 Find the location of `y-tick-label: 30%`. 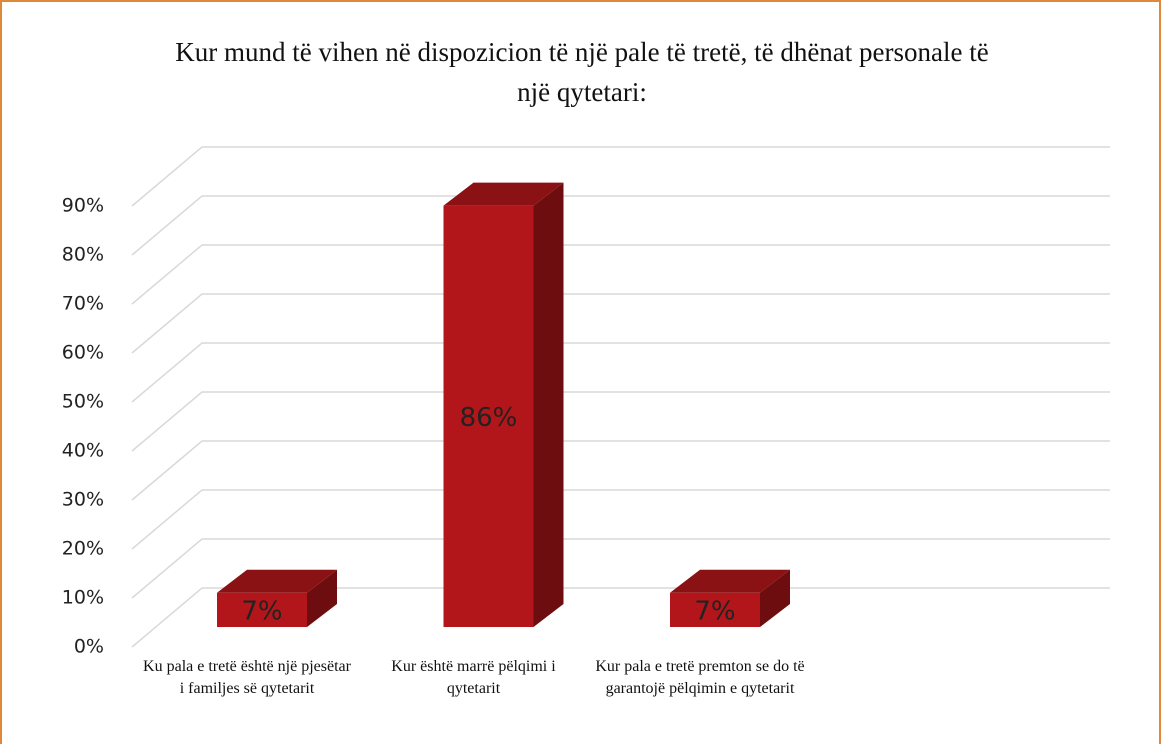

y-tick-label: 30% is located at coordinates (83, 500).